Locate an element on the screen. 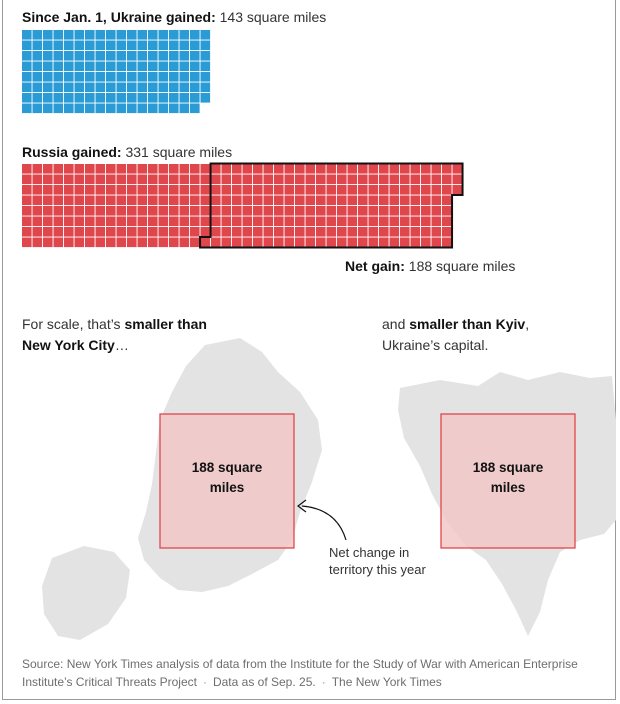 The image size is (620, 704). kyiv-box-label: 188 square miles is located at coordinates (508, 477).